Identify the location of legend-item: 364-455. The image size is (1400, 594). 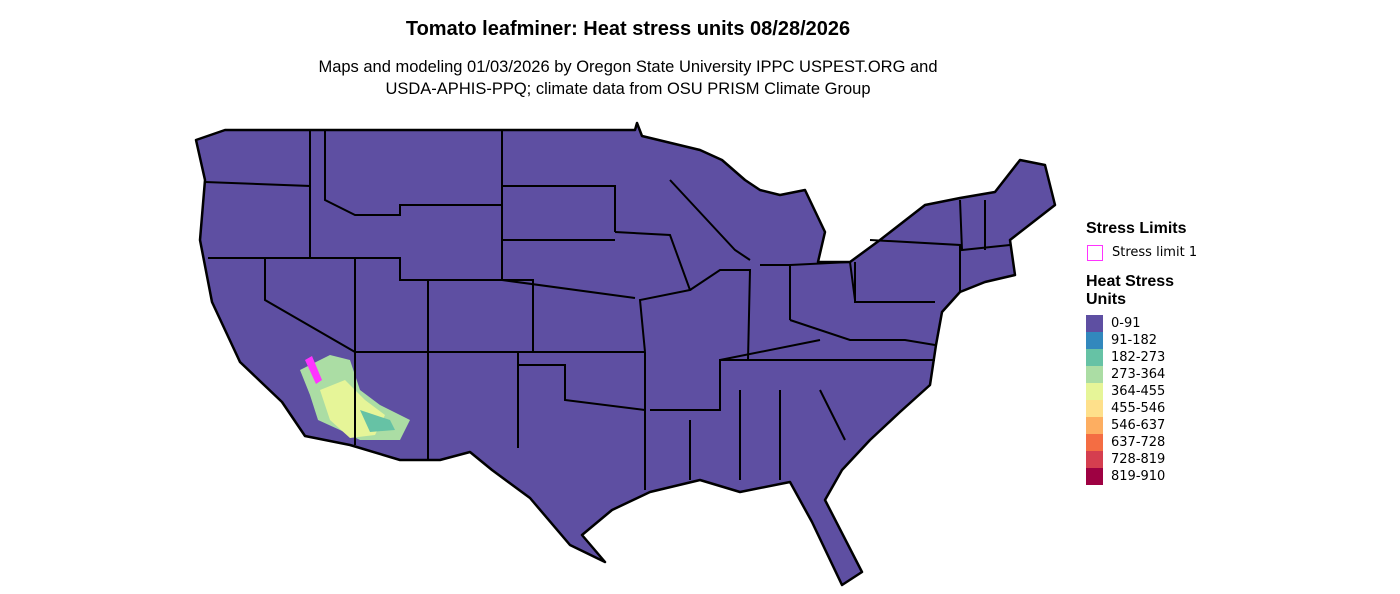
(1151, 391).